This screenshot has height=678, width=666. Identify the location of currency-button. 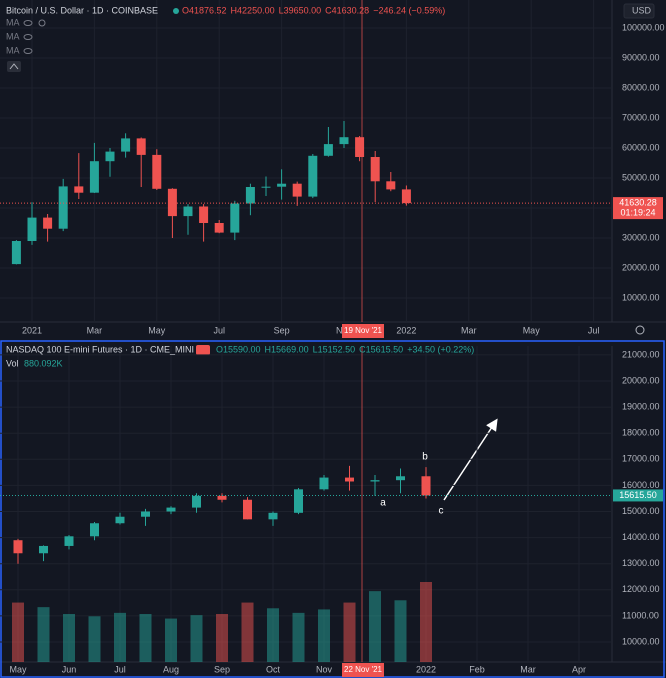
(639, 11).